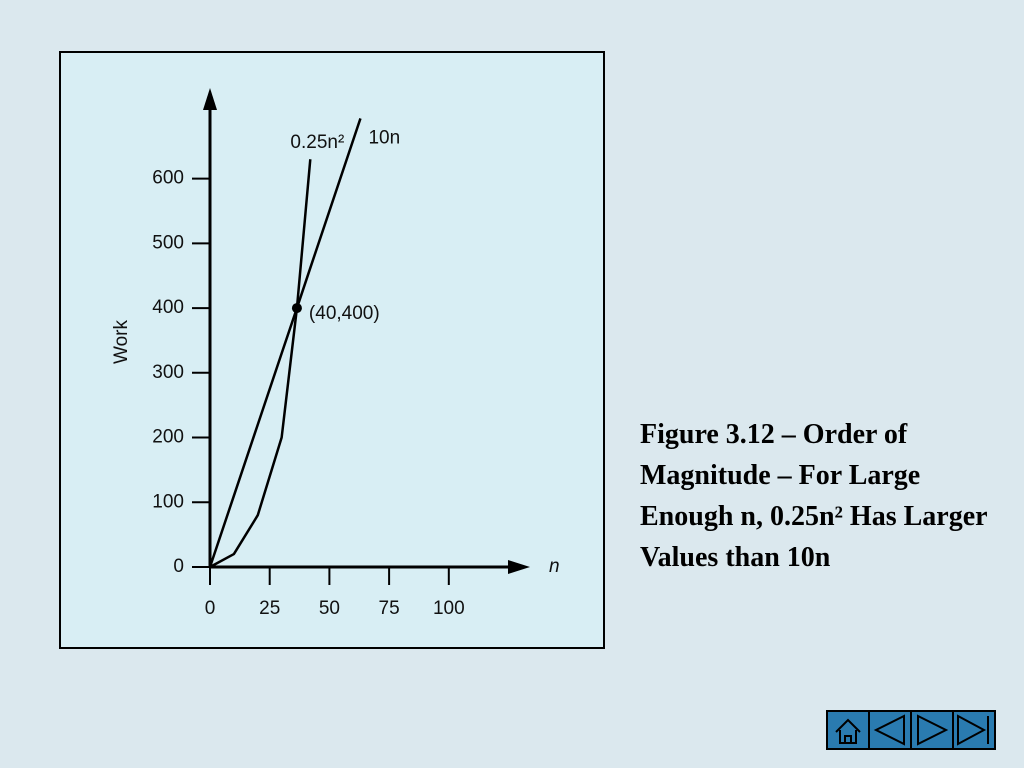 This screenshot has height=768, width=1024. What do you see at coordinates (848, 731) in the screenshot?
I see `home-icon` at bounding box center [848, 731].